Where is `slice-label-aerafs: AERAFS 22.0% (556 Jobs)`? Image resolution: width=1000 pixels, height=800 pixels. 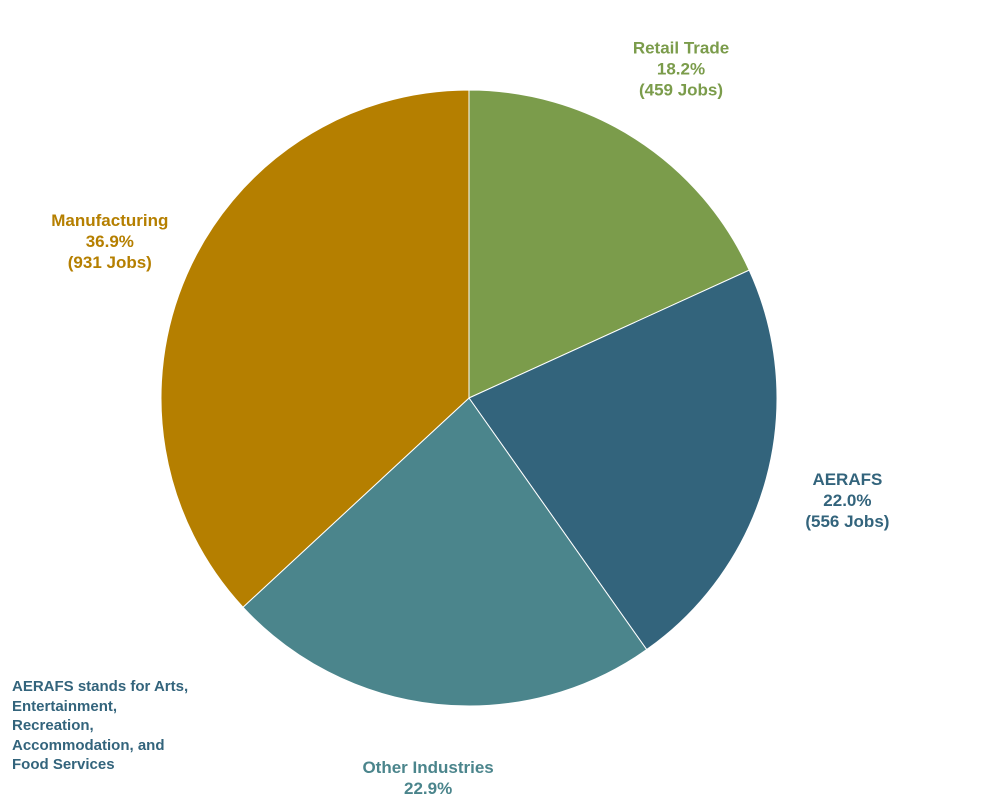
slice-label-aerafs: AERAFS 22.0% (556 Jobs) is located at coordinates (847, 500).